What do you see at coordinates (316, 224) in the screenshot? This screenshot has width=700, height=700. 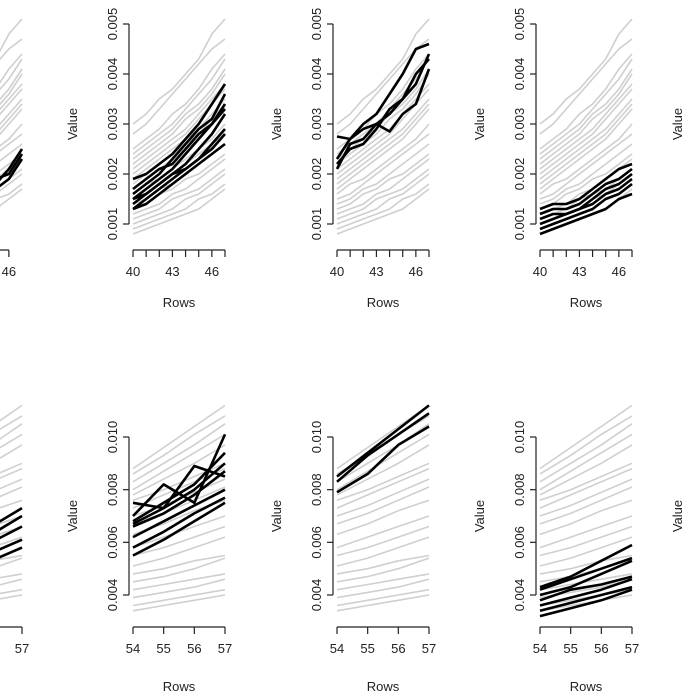 I see `y-tick-label: 0.001` at bounding box center [316, 224].